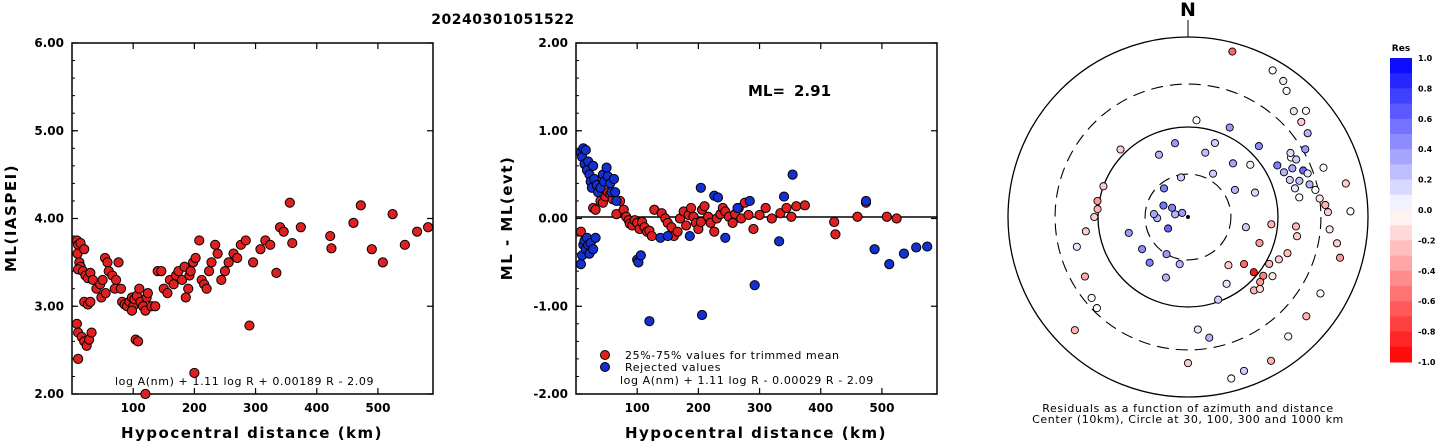 The height and width of the screenshot is (441, 1437). Describe the element at coordinates (812, 91) in the screenshot. I see `ml-value: 2.91` at that location.